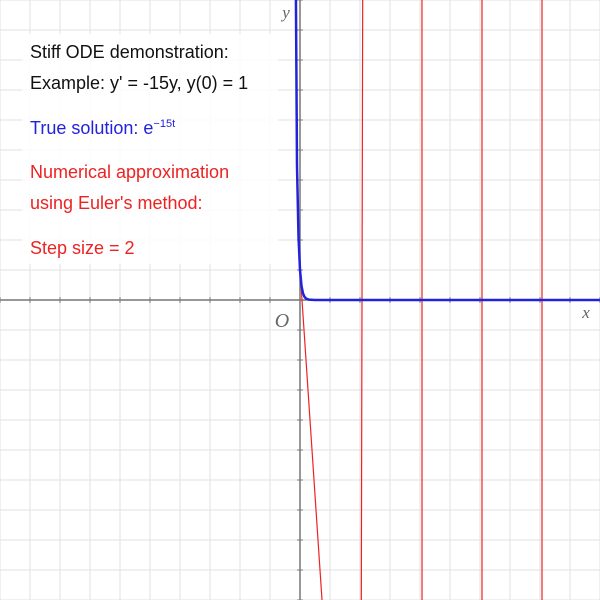  Describe the element at coordinates (285, 12) in the screenshot. I see `y-axis-label: y` at that location.